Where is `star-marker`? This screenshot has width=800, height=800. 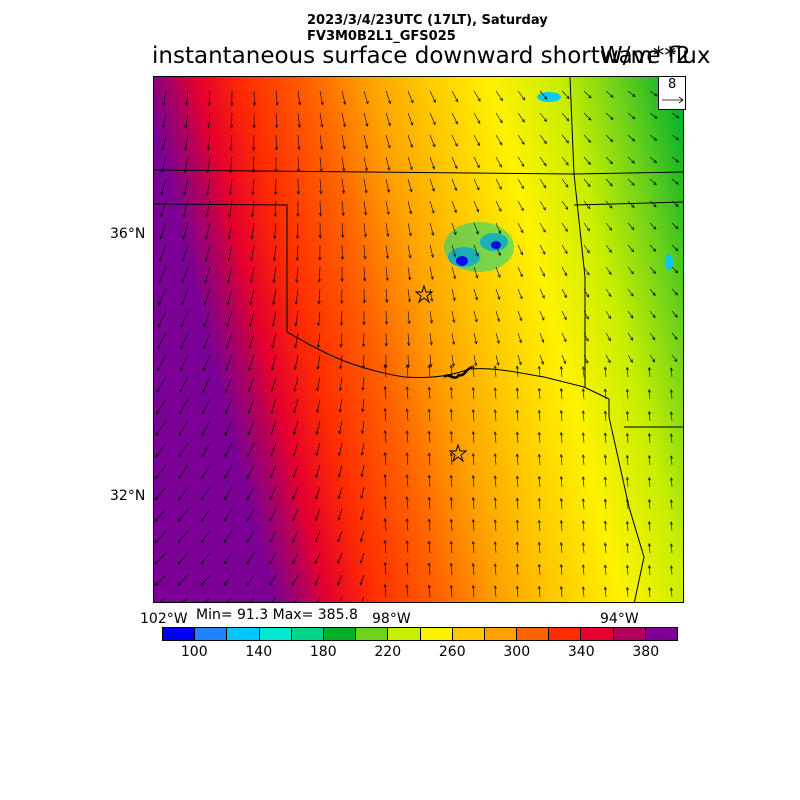
star-marker is located at coordinates (458, 453).